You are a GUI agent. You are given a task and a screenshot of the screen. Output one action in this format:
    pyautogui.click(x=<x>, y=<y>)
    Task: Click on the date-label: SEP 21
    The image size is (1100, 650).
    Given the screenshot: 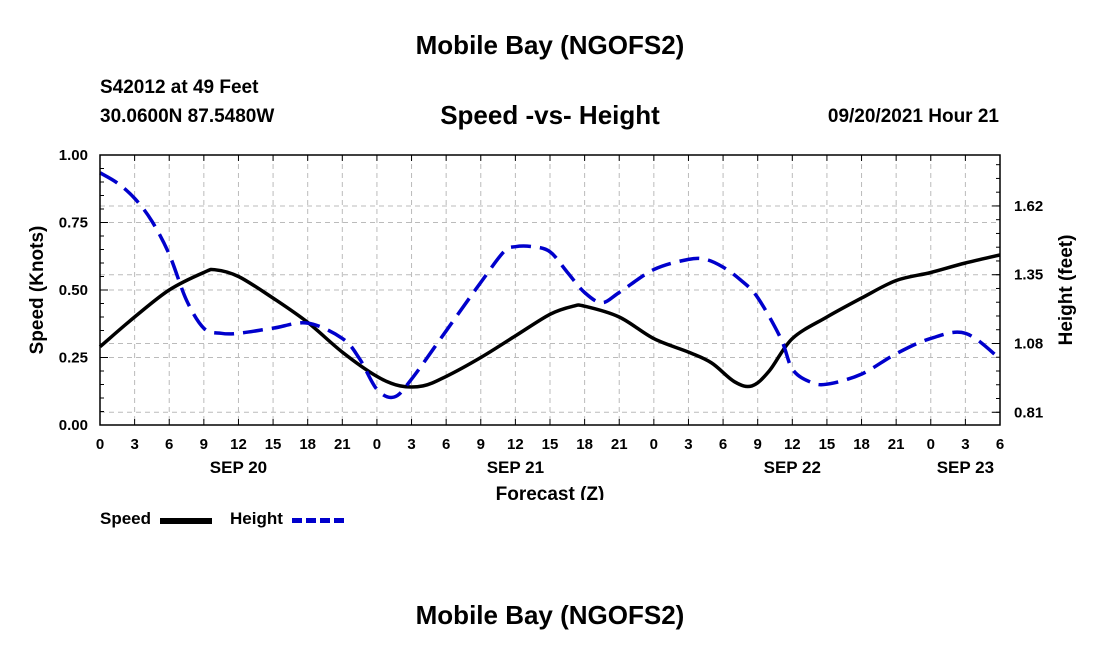 What is the action you would take?
    pyautogui.click(x=515, y=467)
    